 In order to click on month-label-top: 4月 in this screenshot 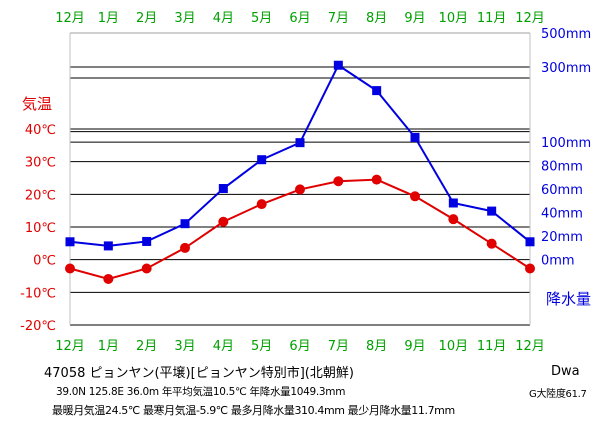, I will do `click(223, 18)`.